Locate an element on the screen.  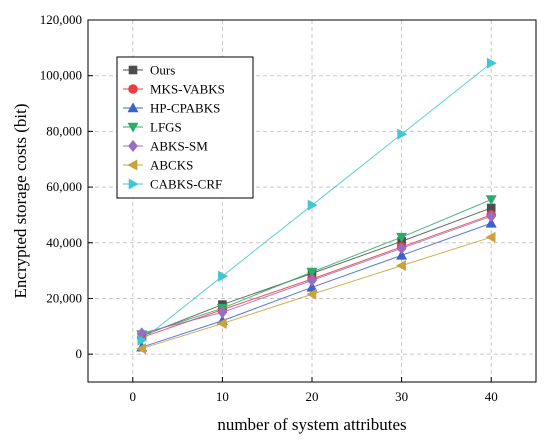
y-tick-label: 60,000 is located at coordinates (64, 186).